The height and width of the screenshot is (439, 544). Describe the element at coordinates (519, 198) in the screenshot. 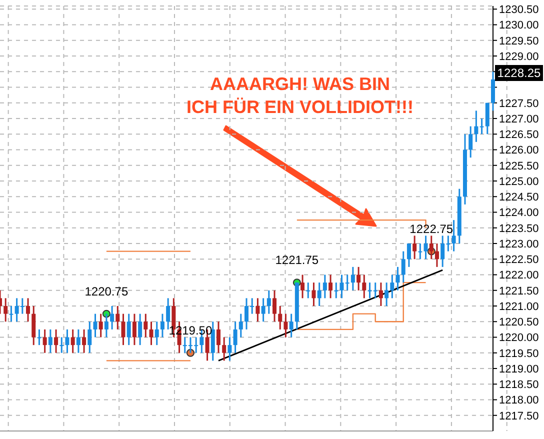

I see `y-tick-label: 1224.50` at that location.